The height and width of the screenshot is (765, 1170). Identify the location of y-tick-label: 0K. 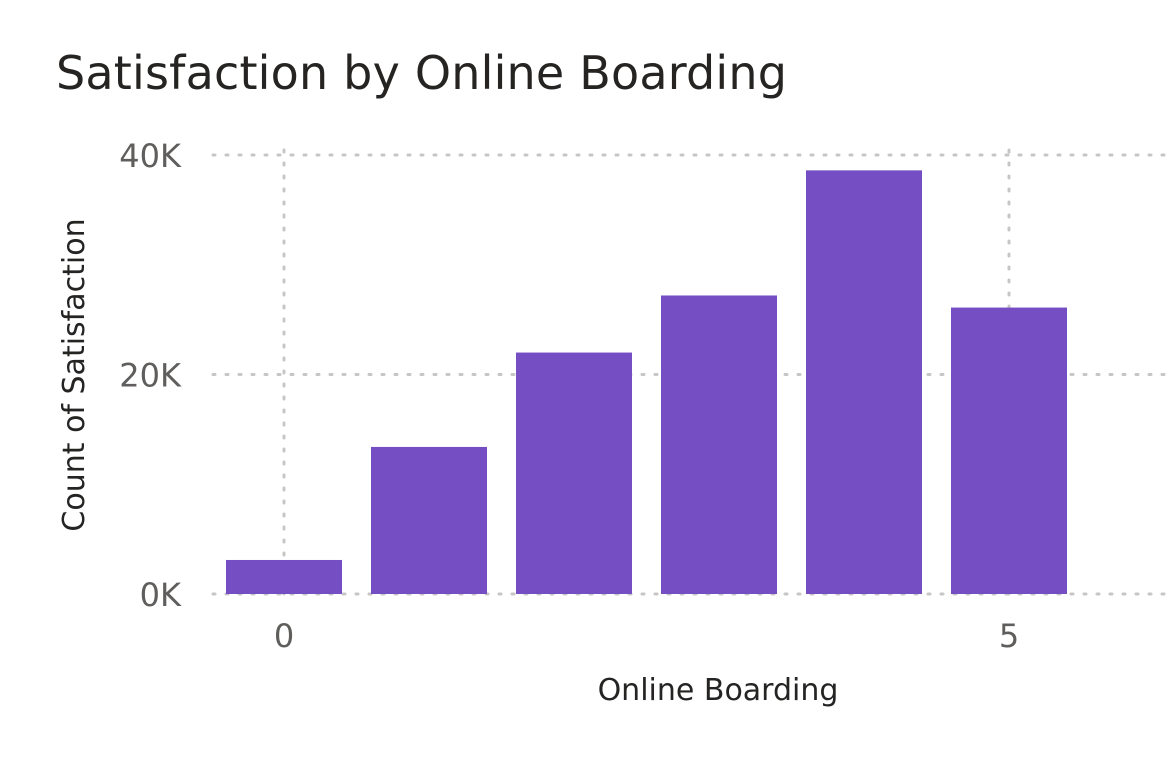
(161, 595).